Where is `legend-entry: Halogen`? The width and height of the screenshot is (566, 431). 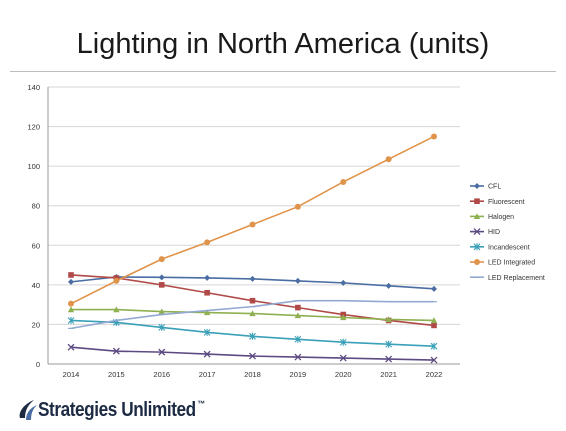
legend-entry: Halogen is located at coordinates (492, 217).